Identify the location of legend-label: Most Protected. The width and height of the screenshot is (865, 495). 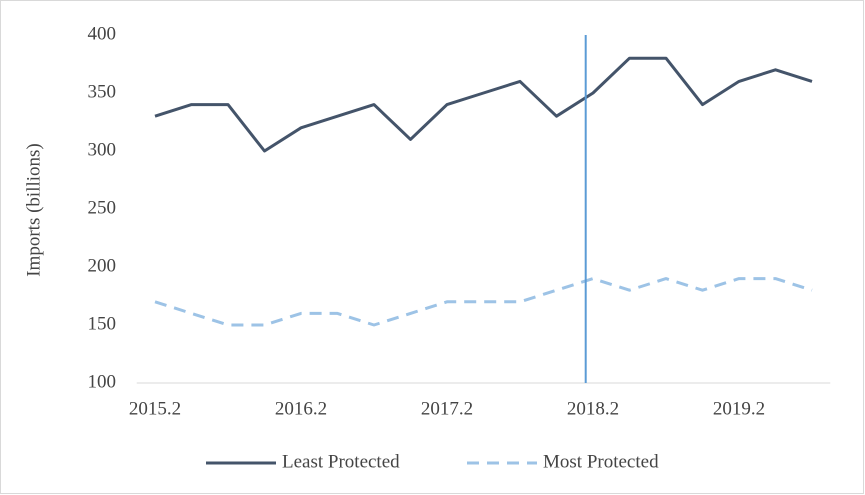
(601, 461).